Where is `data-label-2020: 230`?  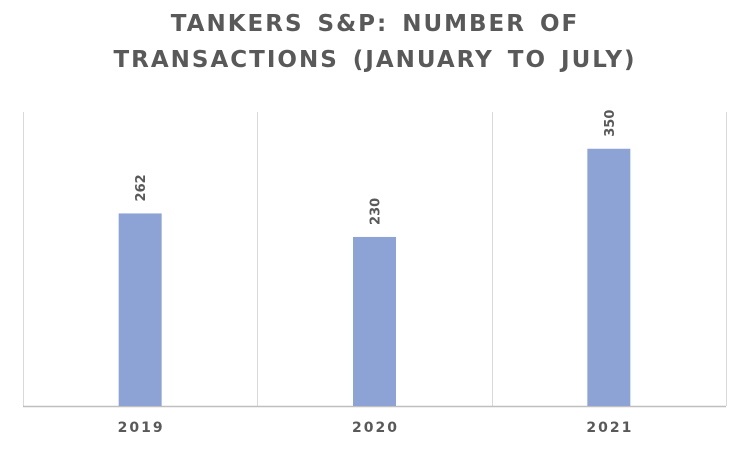
data-label-2020: 230 is located at coordinates (376, 211).